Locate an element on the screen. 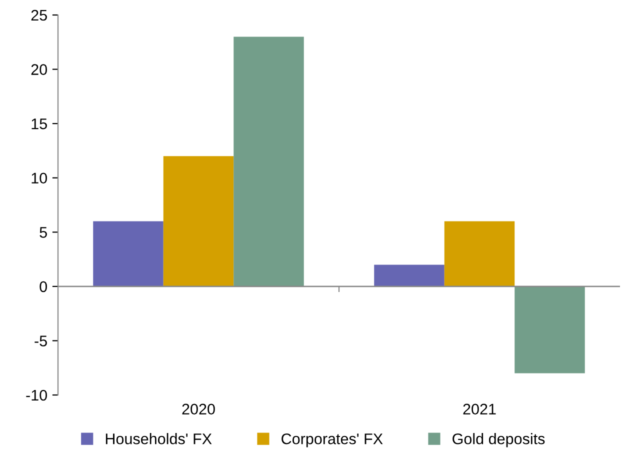  y-tick-label: -10 is located at coordinates (36, 395).